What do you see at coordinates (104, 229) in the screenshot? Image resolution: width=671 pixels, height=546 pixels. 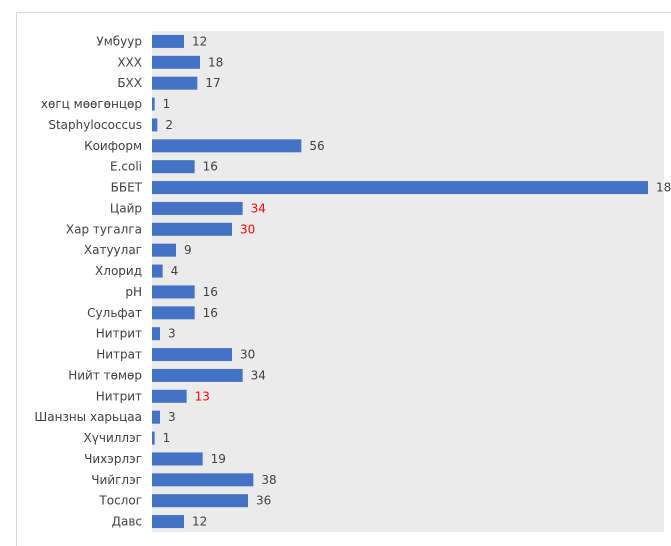 I see `category-label: Хар тугалга` at bounding box center [104, 229].